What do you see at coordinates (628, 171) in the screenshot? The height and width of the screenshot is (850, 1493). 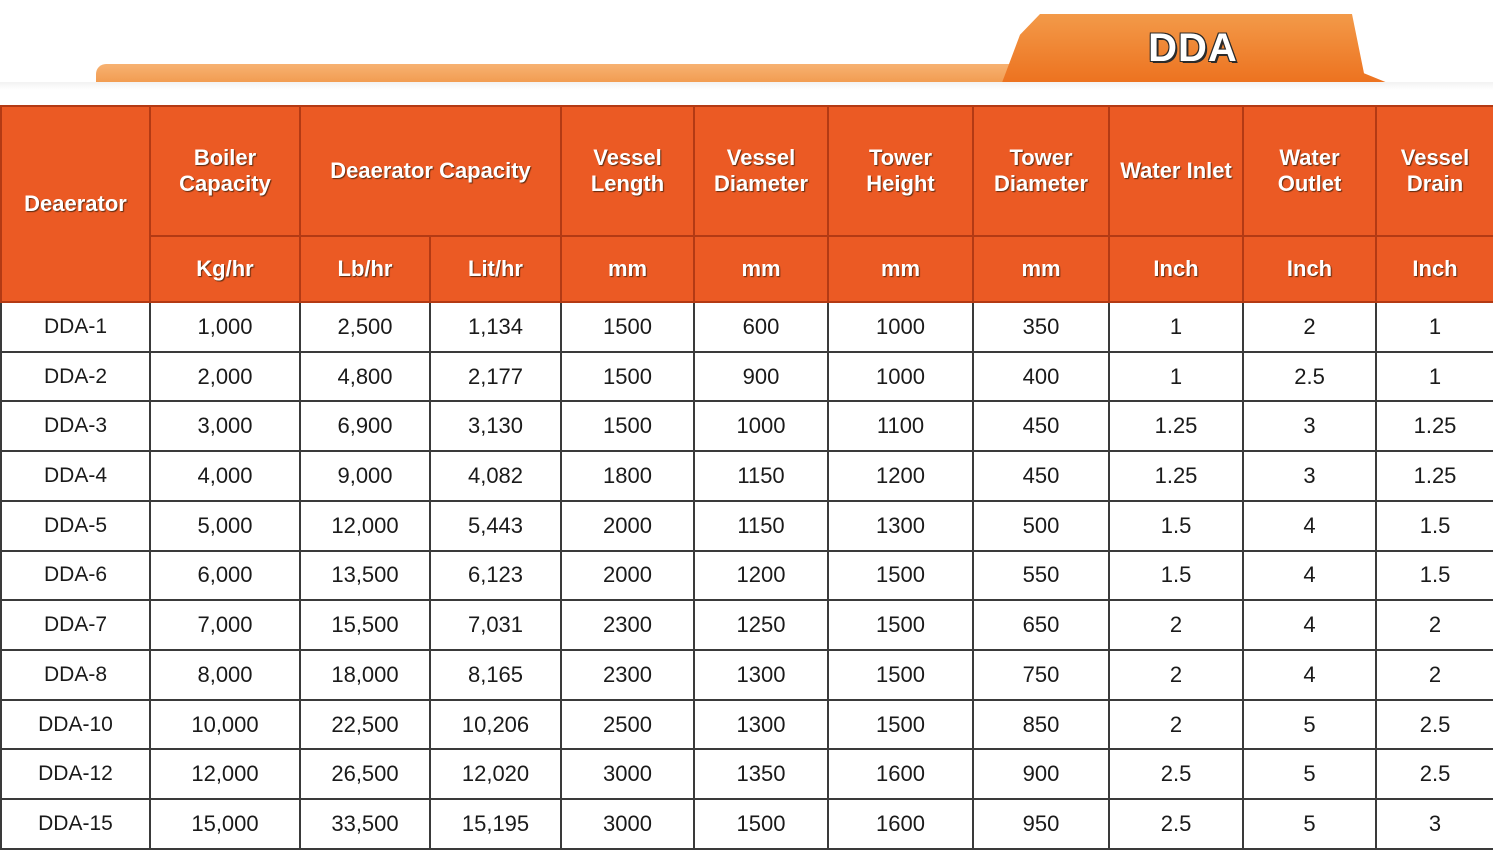 I see `header-vessel-length: Vessel Length` at bounding box center [628, 171].